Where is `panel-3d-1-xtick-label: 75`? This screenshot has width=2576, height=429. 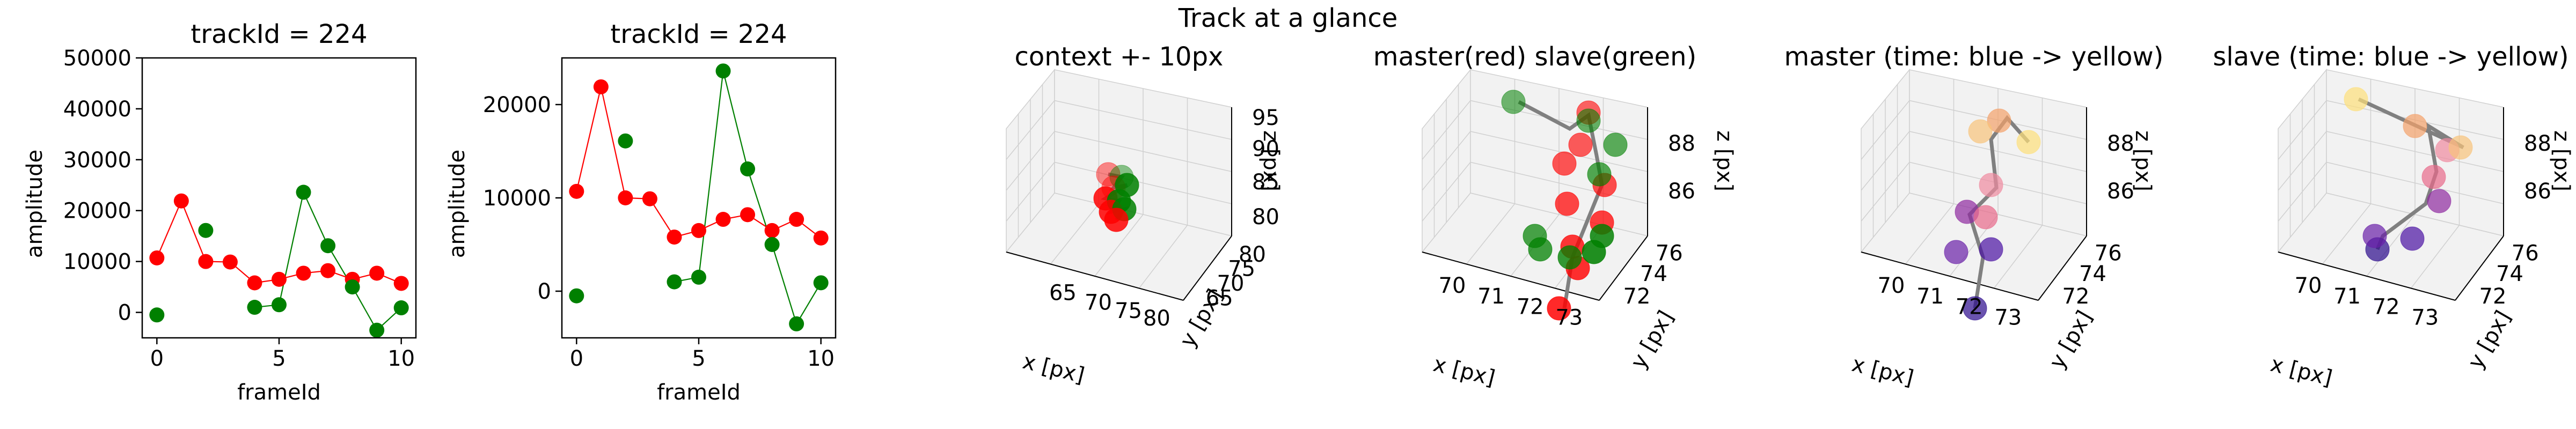 panel-3d-1-xtick-label: 75 is located at coordinates (1128, 311).